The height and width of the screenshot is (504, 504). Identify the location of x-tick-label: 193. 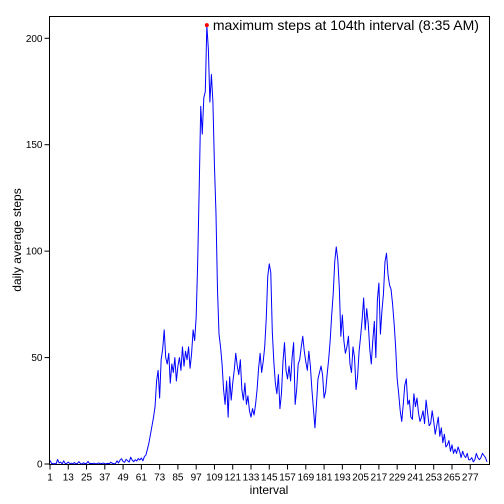
(342, 478).